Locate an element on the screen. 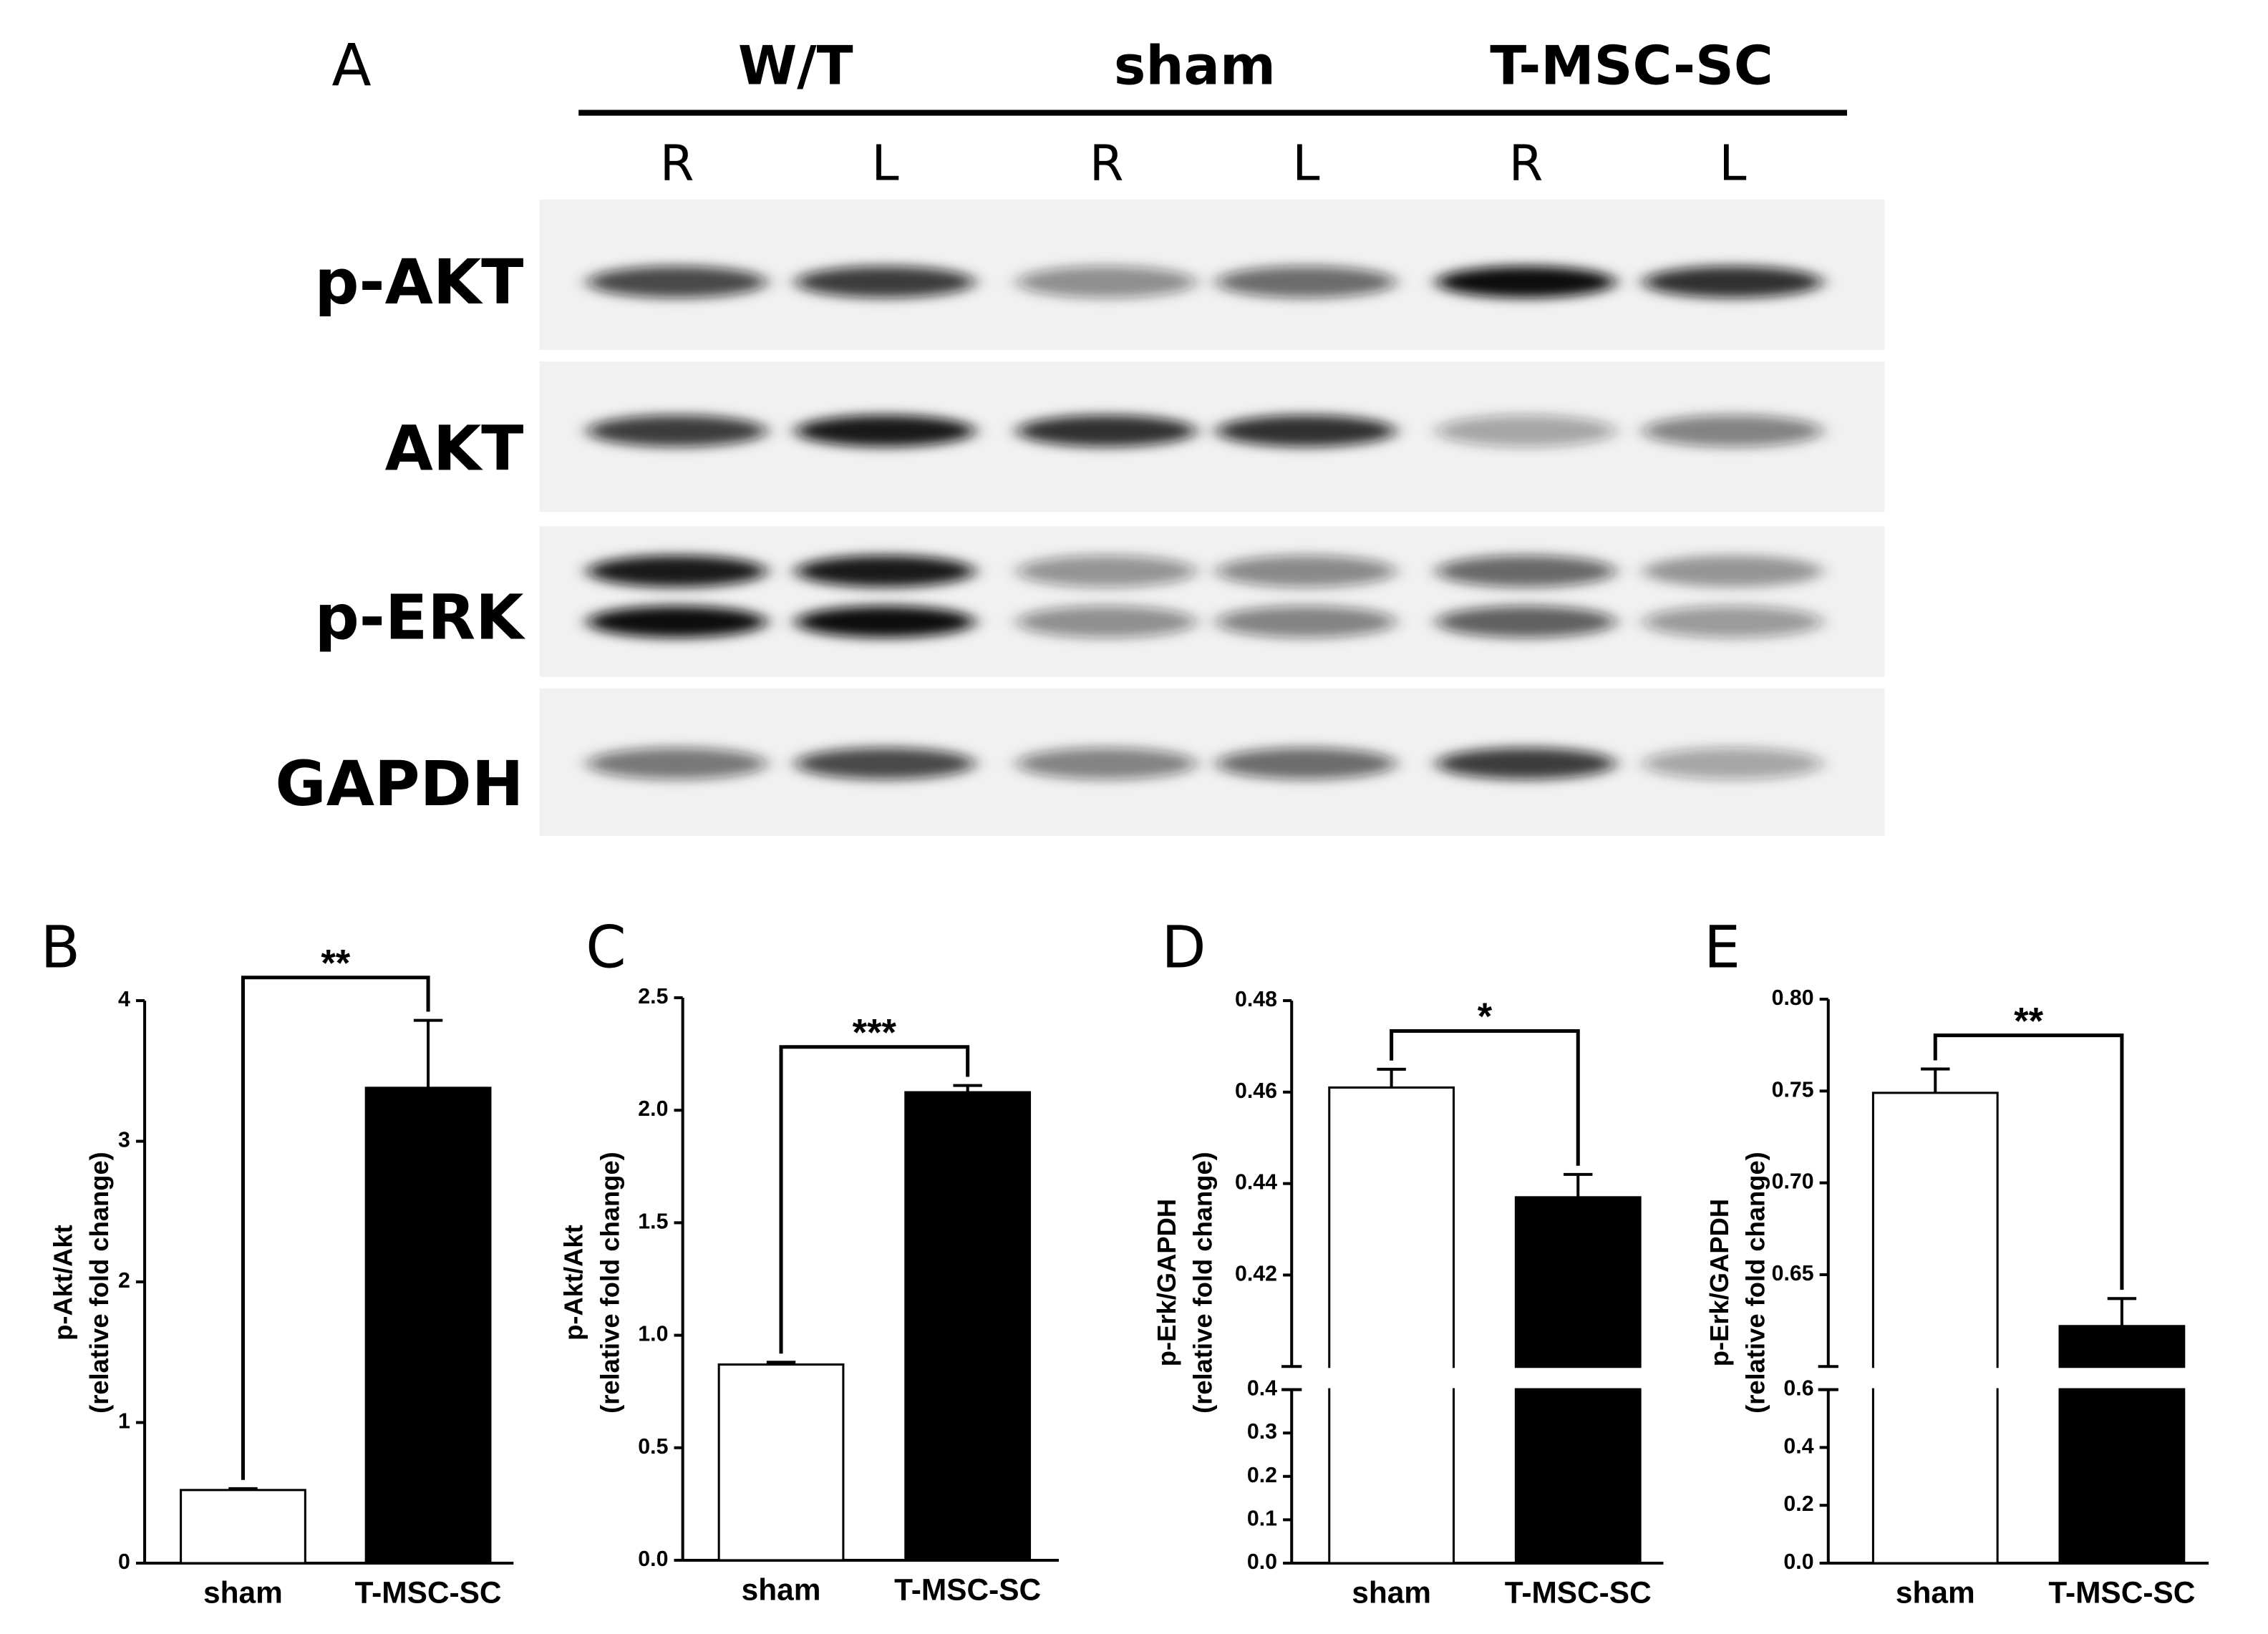 The width and height of the screenshot is (2268, 1634). panel-label: A is located at coordinates (351, 65).